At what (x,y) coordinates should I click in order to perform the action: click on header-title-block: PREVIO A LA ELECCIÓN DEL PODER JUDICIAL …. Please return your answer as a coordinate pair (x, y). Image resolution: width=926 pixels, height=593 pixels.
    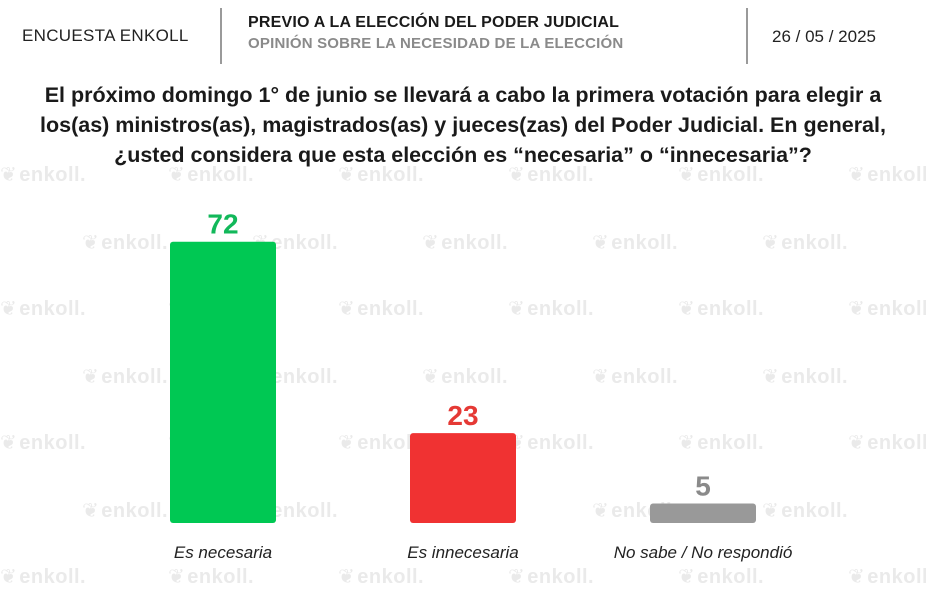
    Looking at the image, I should click on (435, 33).